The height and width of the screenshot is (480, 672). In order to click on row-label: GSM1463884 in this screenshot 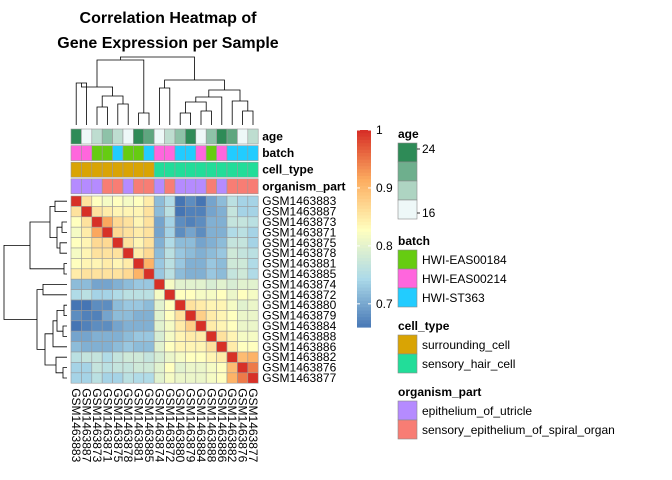, I will do `click(299, 326)`.